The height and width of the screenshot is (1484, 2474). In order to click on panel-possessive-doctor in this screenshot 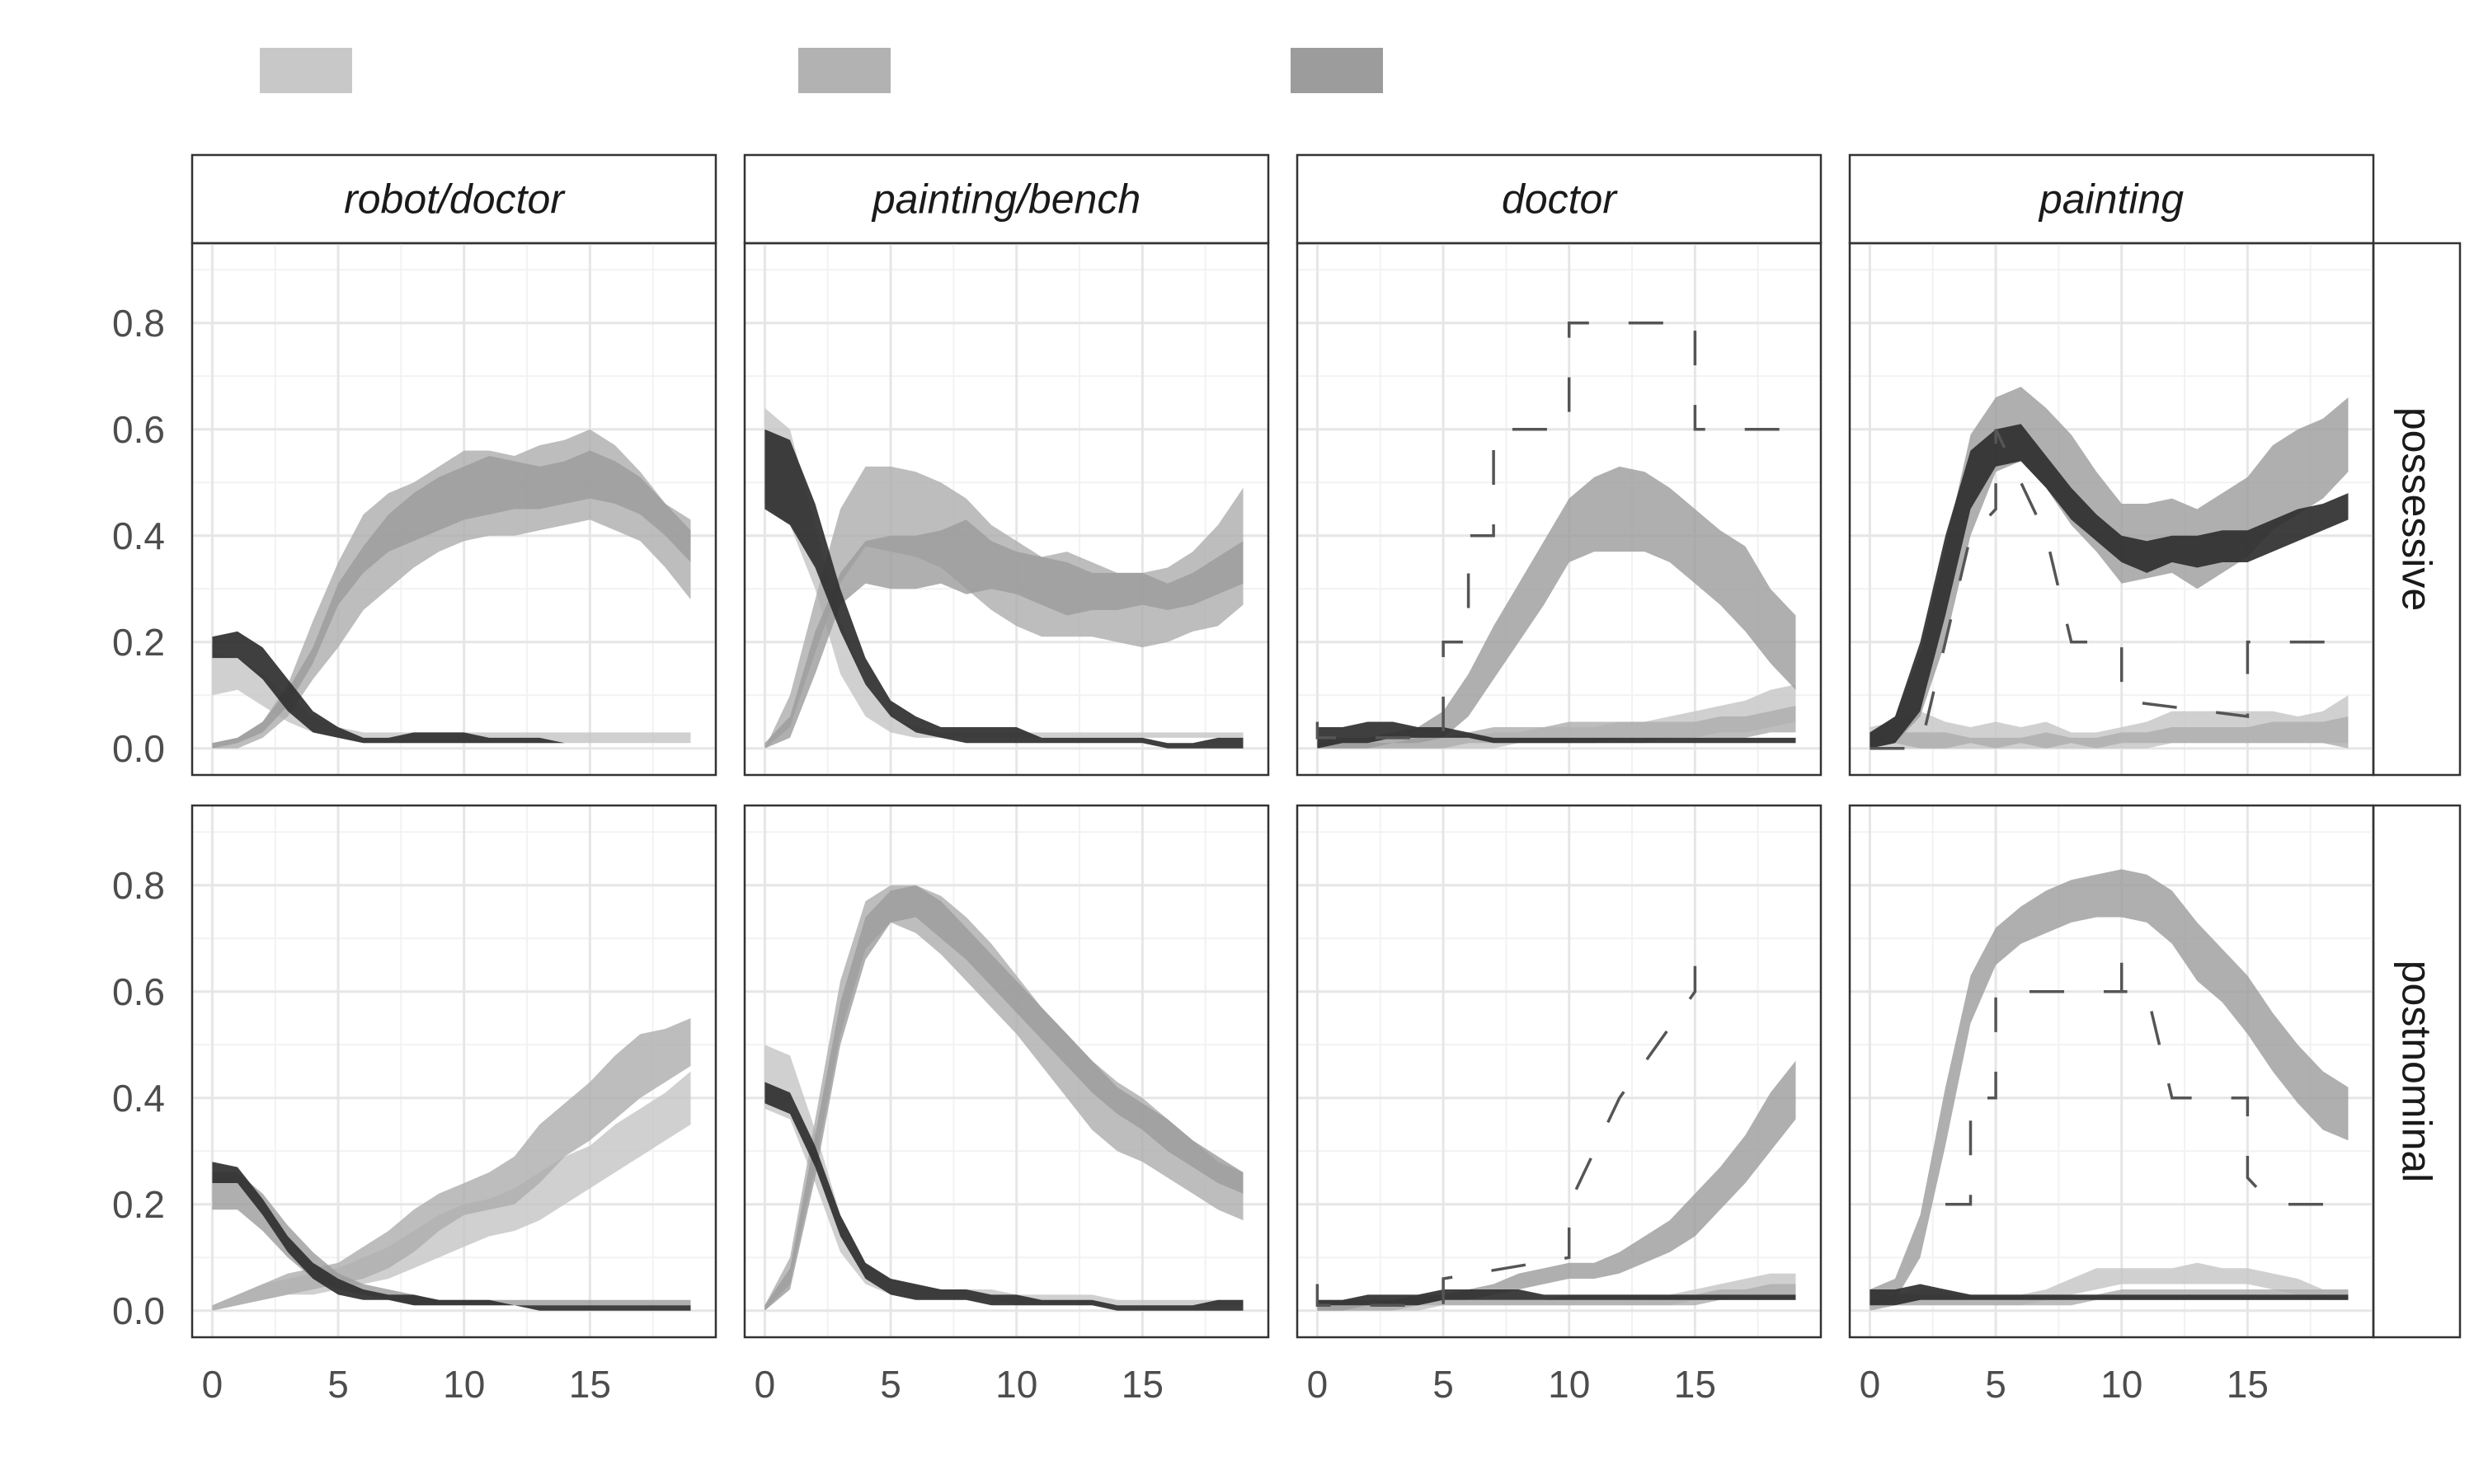, I will do `click(1559, 509)`.